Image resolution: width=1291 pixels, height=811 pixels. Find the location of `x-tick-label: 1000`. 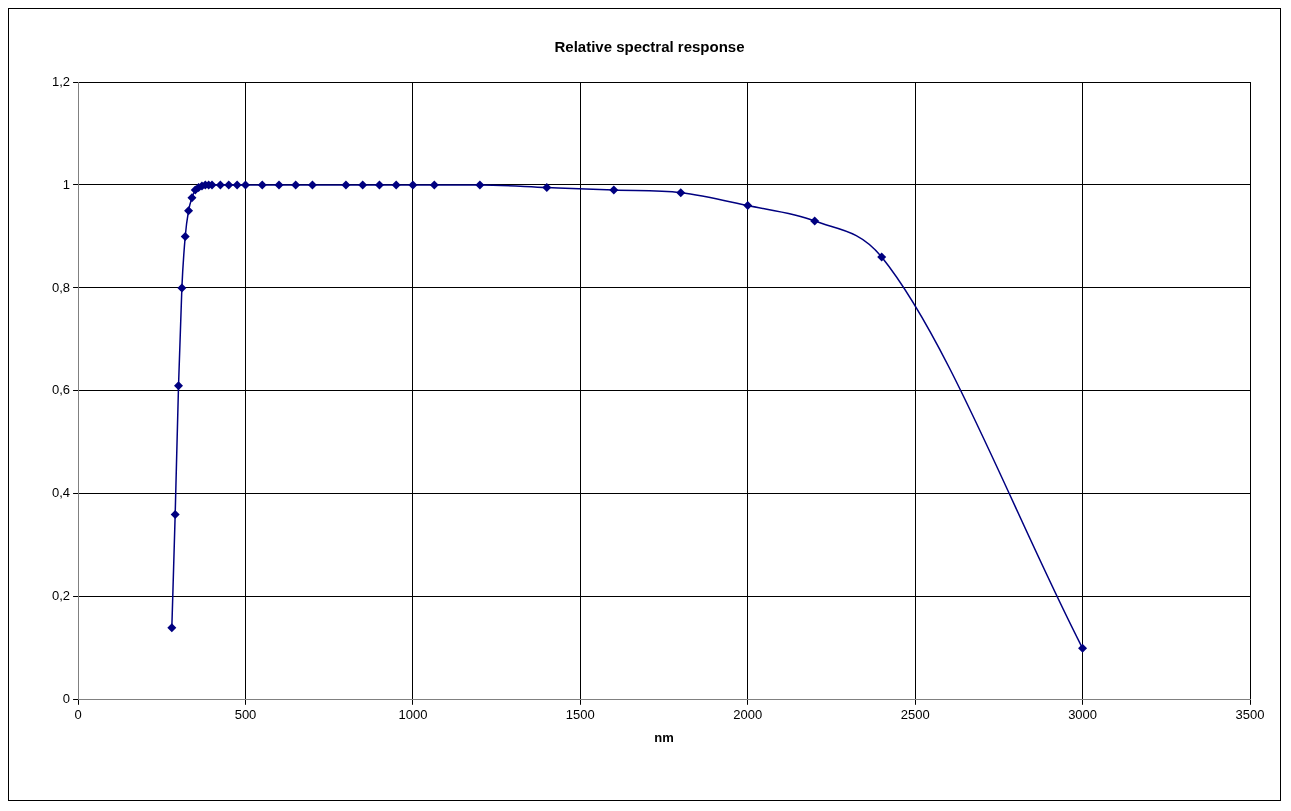

x-tick-label: 1000 is located at coordinates (413, 715).